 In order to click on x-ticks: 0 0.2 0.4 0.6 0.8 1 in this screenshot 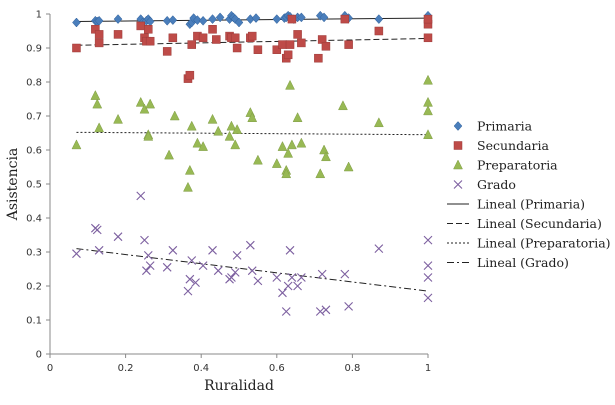, I will do `click(239, 364)`.